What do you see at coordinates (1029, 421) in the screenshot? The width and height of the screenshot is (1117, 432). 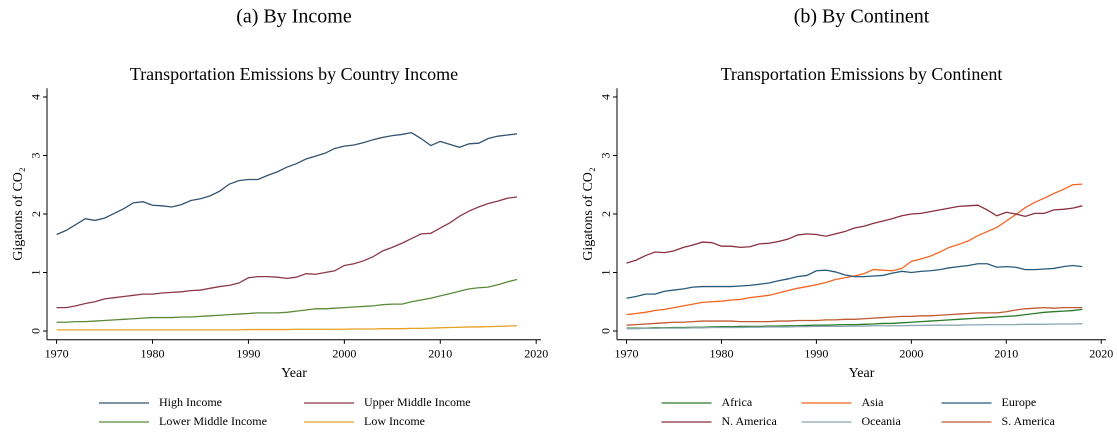 I see `legend-label: S. America` at bounding box center [1029, 421].